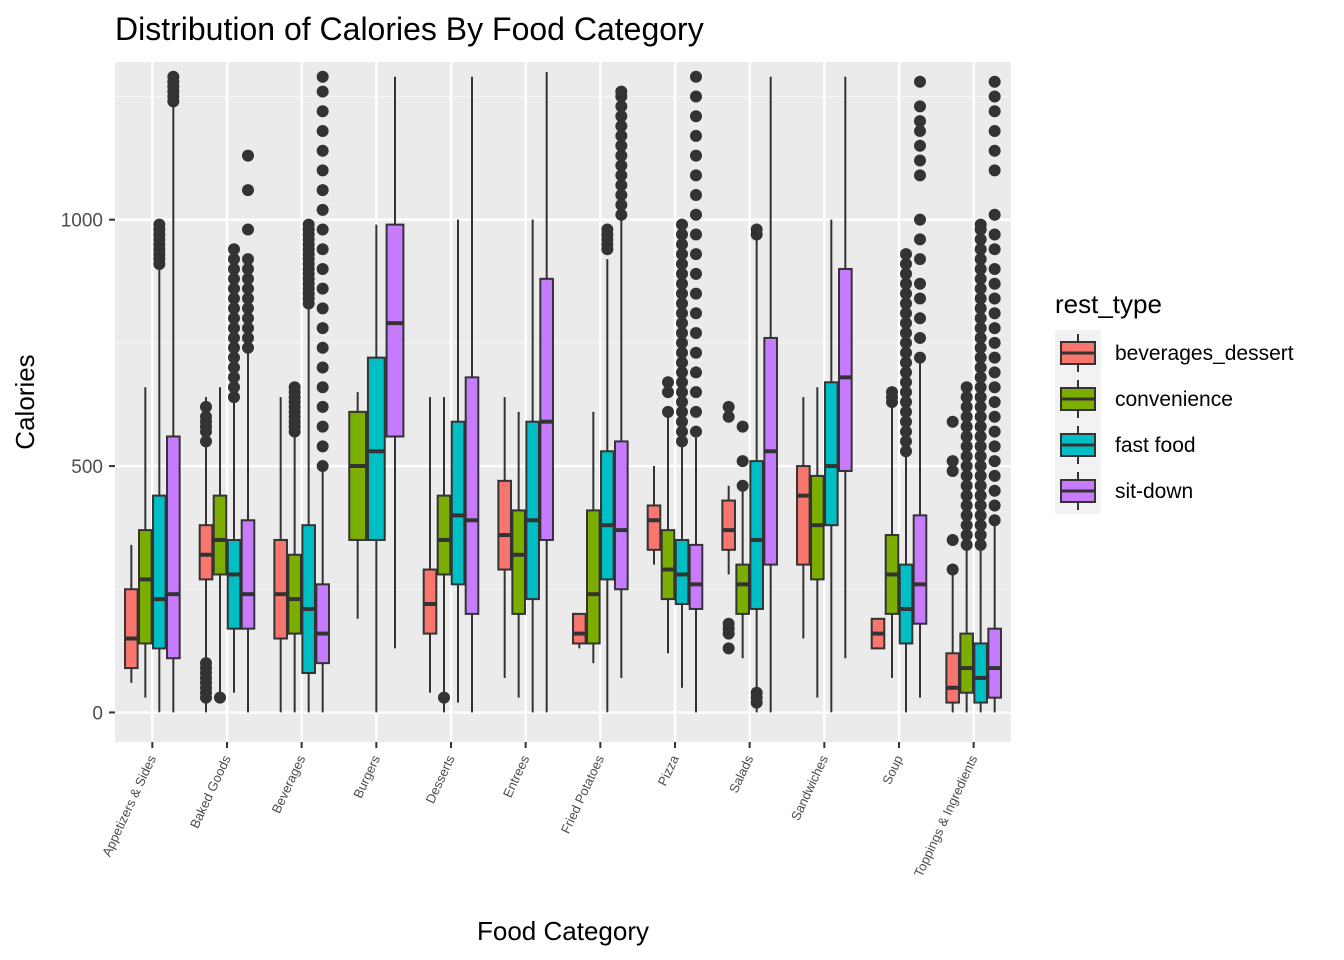  I want to click on x-tick-label: Soup, so click(892, 770).